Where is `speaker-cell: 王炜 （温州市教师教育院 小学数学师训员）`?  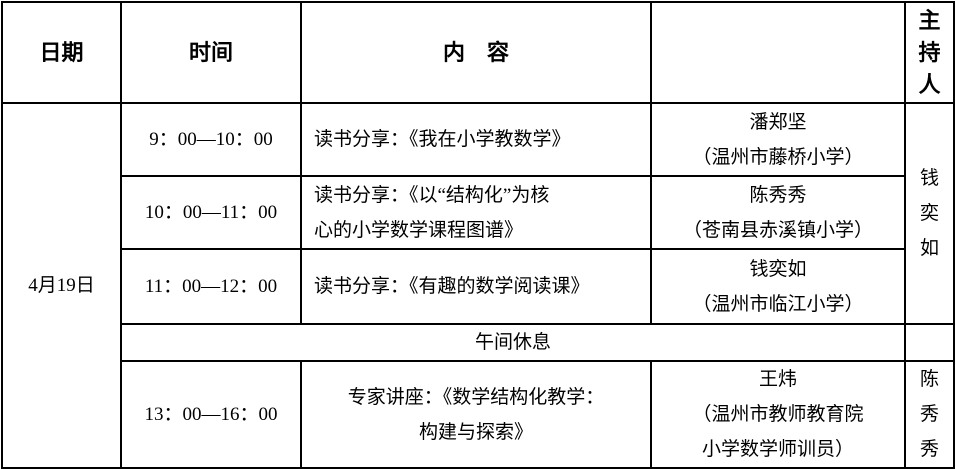
speaker-cell: 王炜 （温州市教师教育院 小学数学师训员） is located at coordinates (778, 414).